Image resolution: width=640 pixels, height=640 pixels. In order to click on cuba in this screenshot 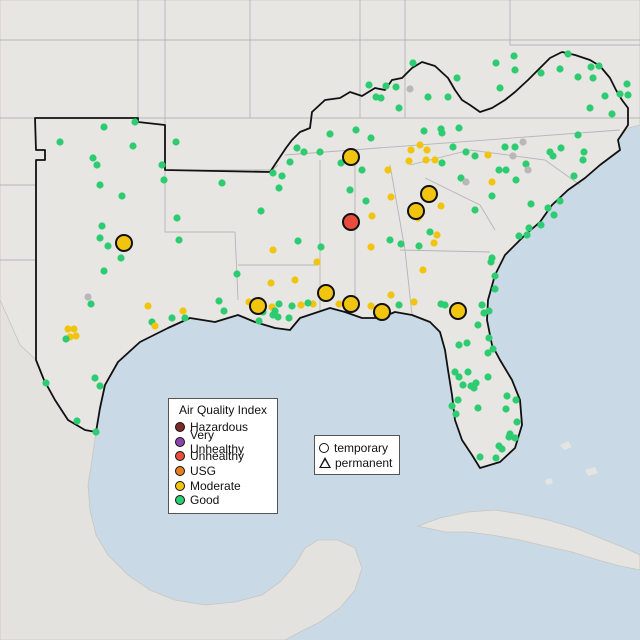, I will do `click(528, 540)`.